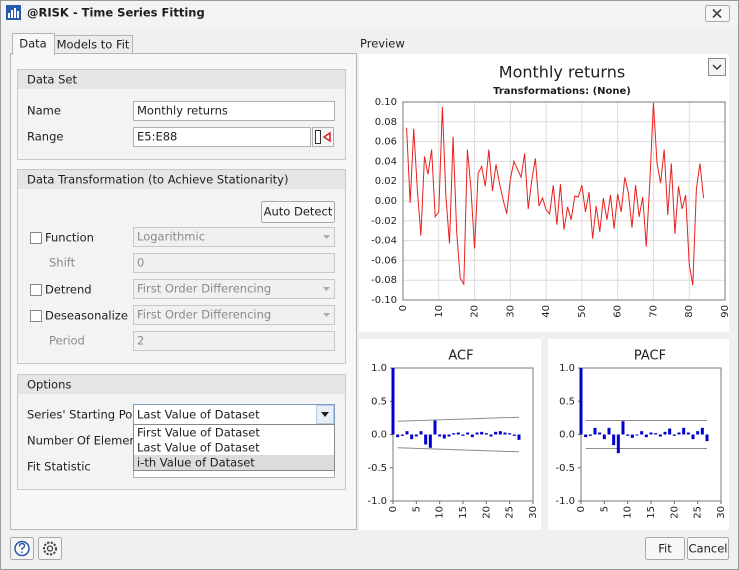 This screenshot has height=570, width=739. What do you see at coordinates (379, 368) in the screenshot?
I see `y-tick-label: 1.0` at bounding box center [379, 368].